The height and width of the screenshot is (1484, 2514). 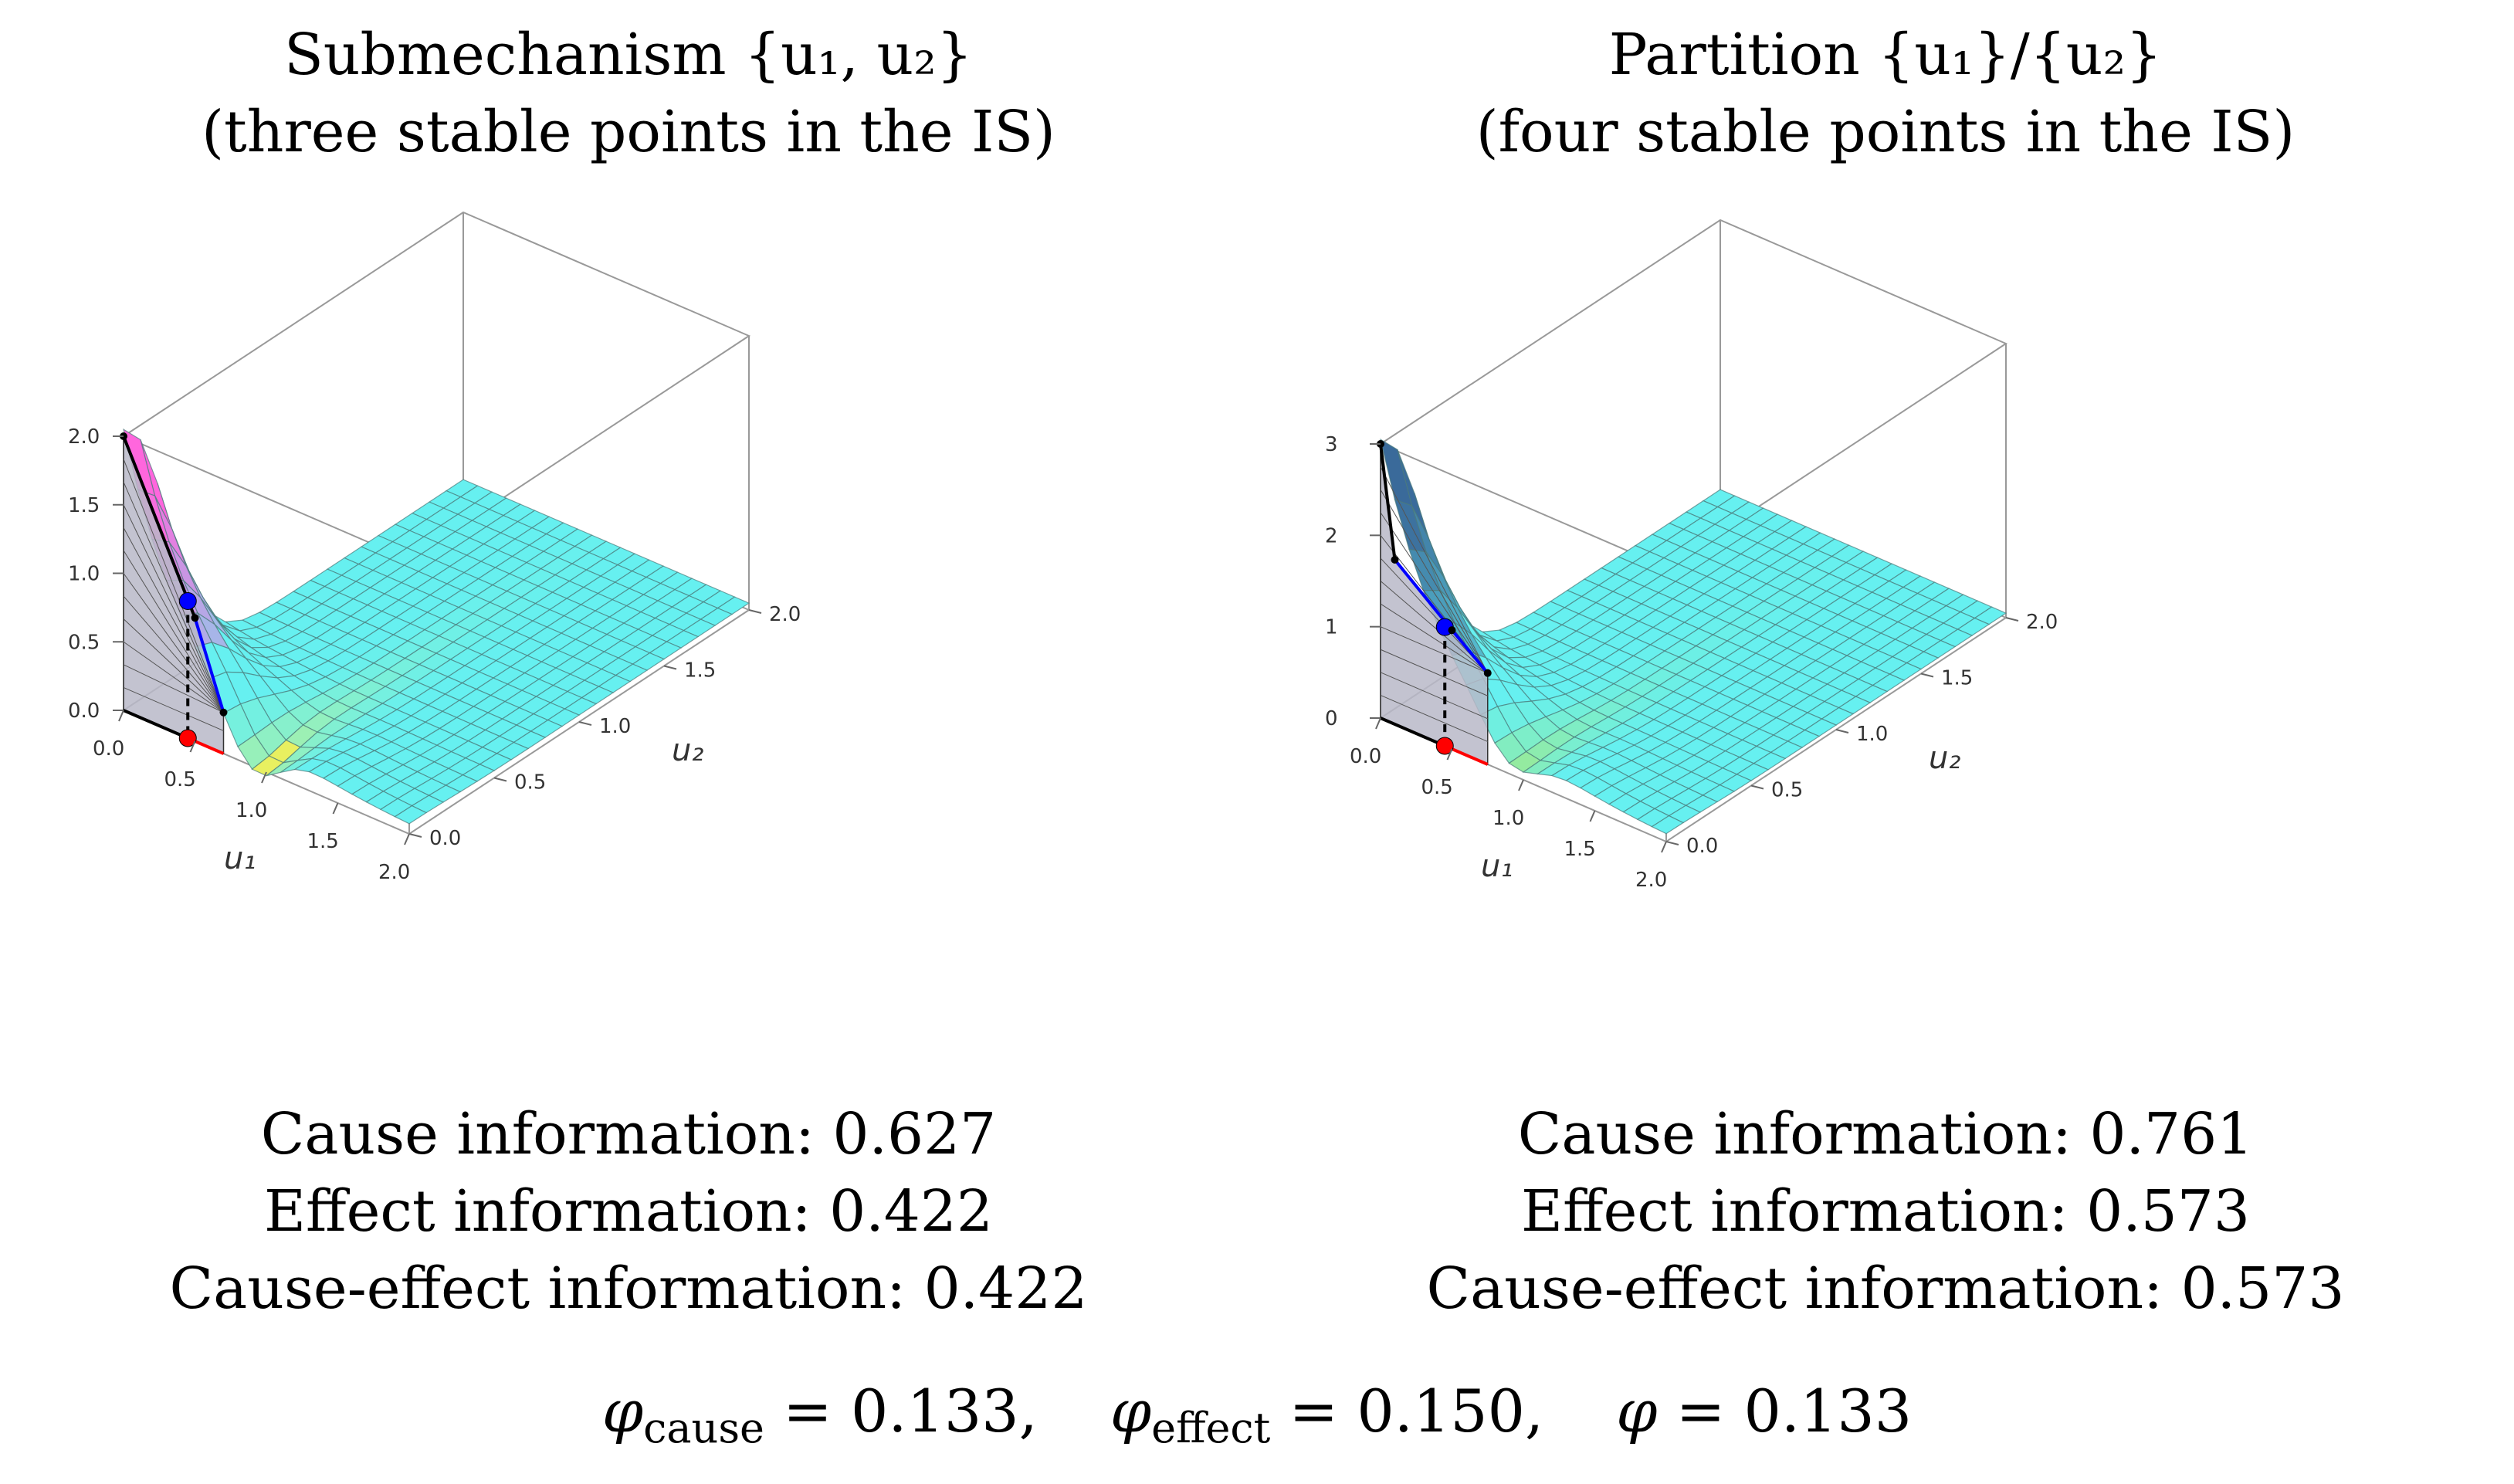 What do you see at coordinates (1331, 535) in the screenshot?
I see `z-tick-label: 2` at bounding box center [1331, 535].